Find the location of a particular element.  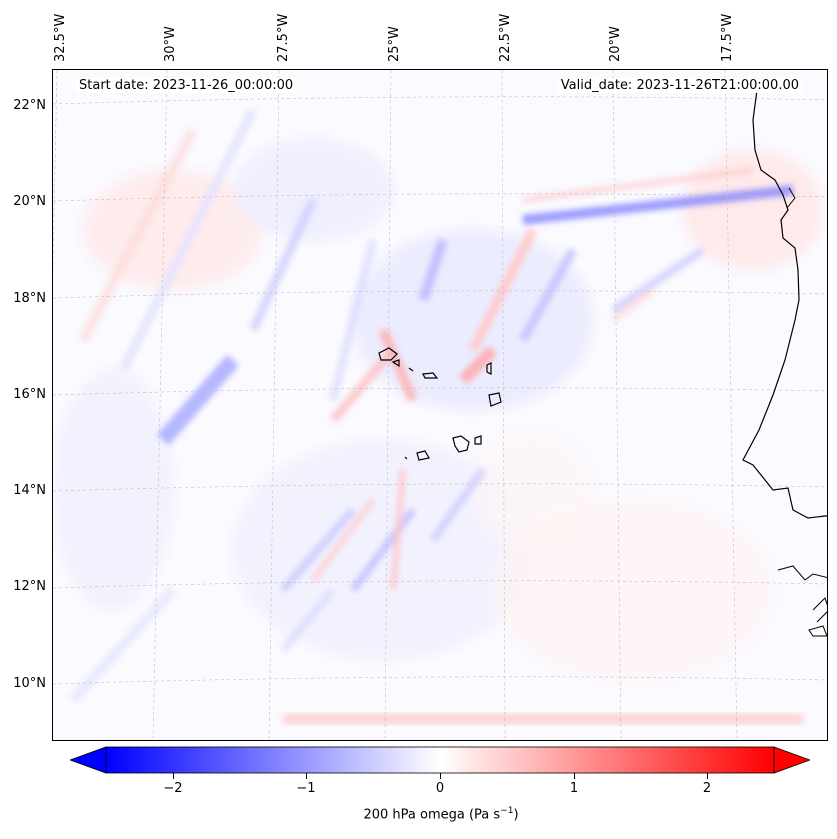

lat-label-16n: 16°N is located at coordinates (29, 394).